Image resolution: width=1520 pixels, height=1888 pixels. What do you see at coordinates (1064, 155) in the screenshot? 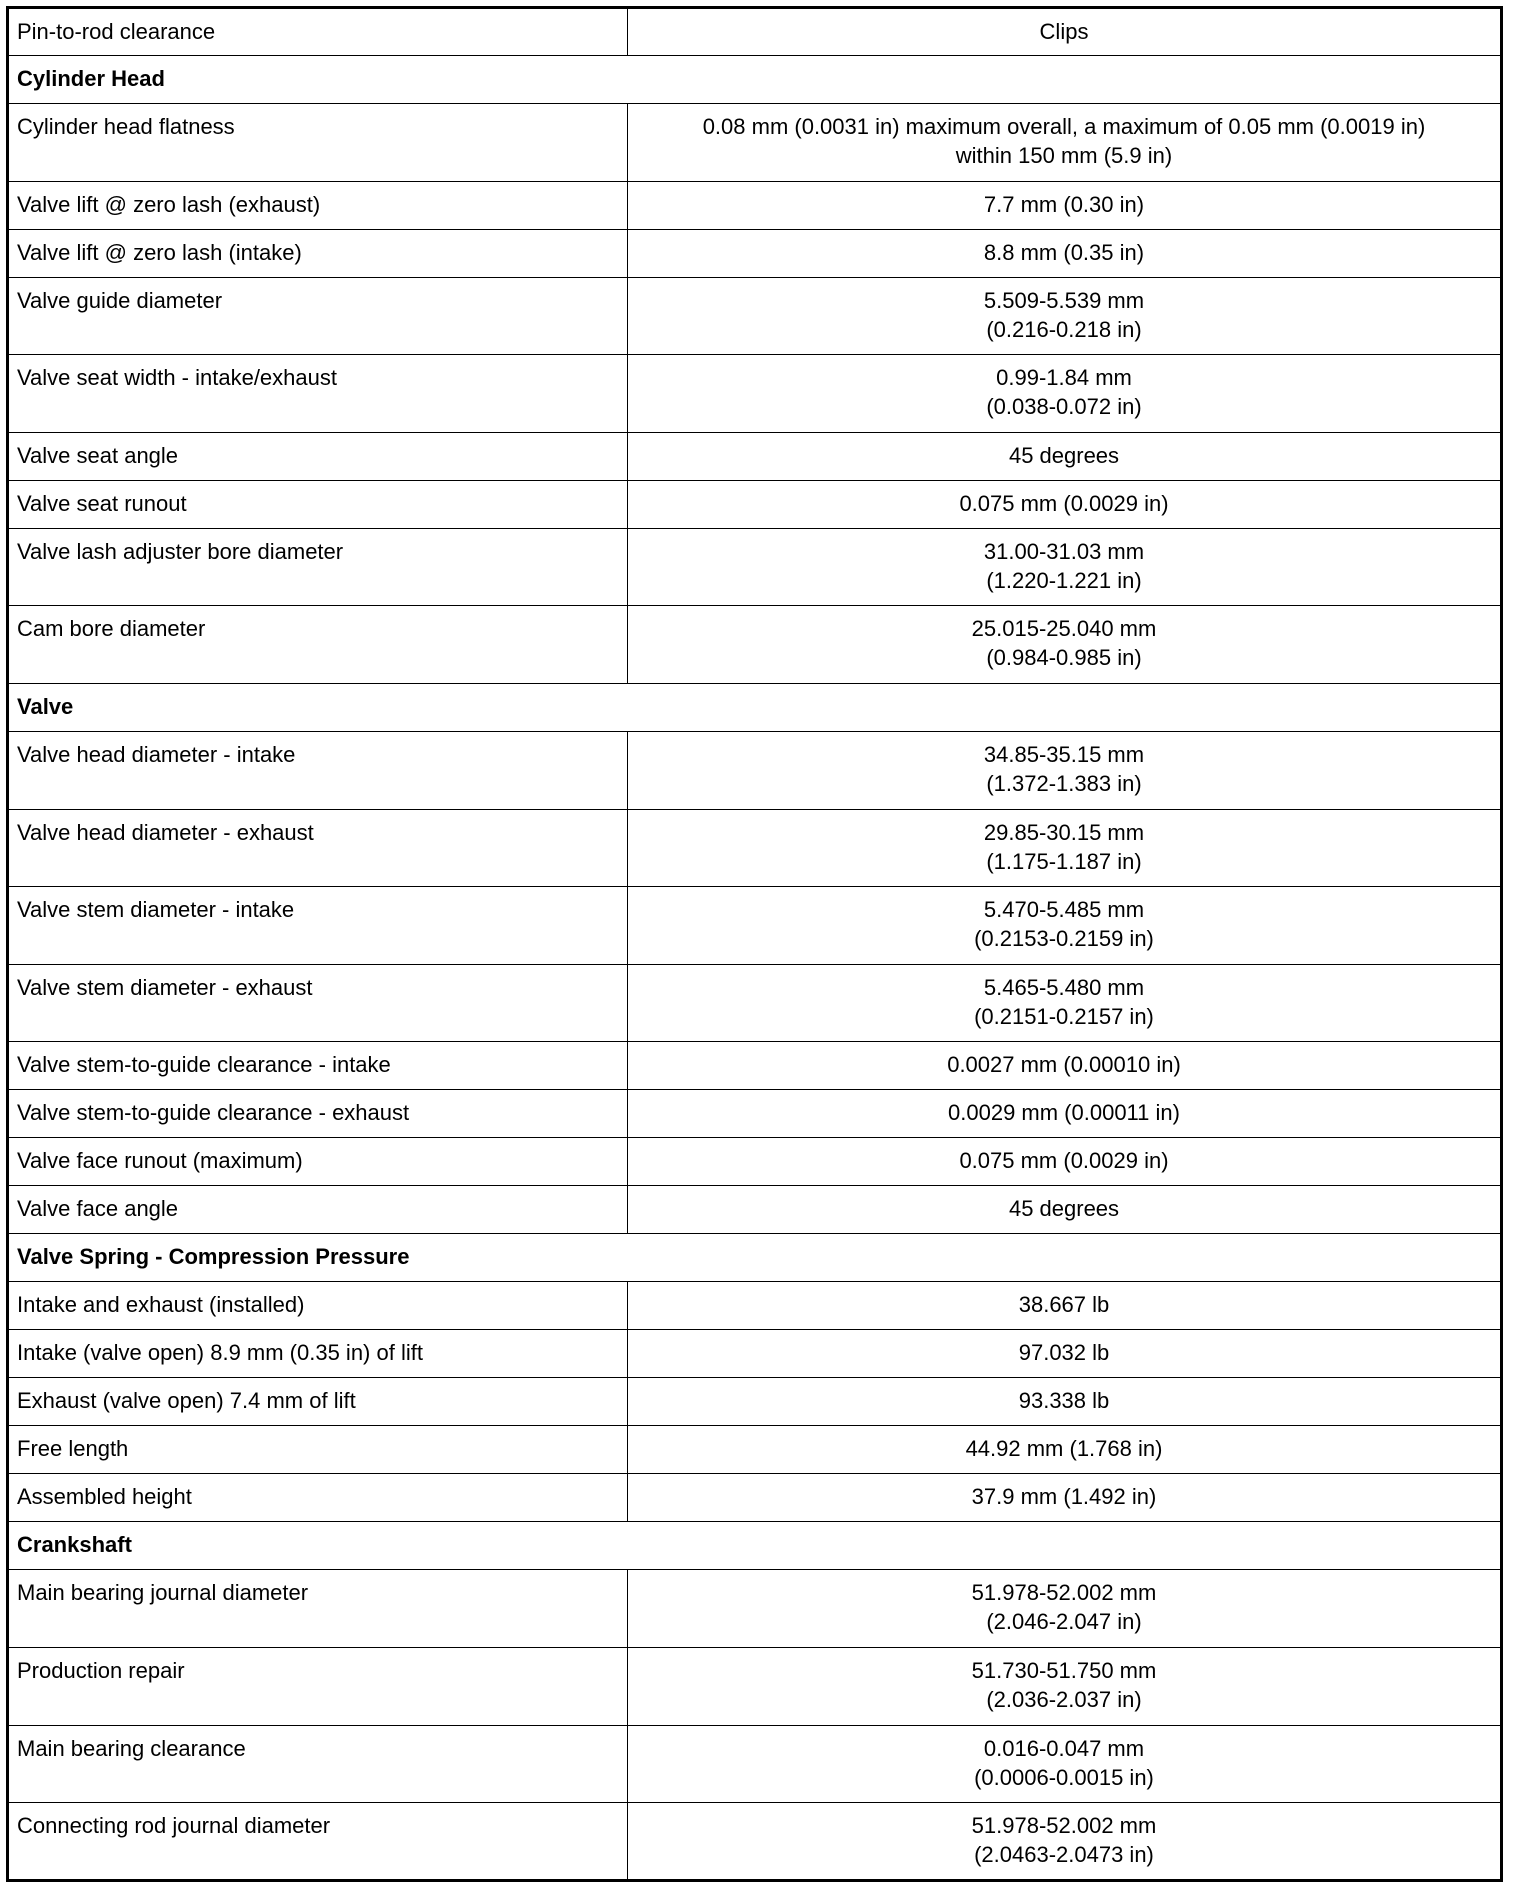
I see `spec-value-line-2: within 150 mm (5.9 in)` at bounding box center [1064, 155].